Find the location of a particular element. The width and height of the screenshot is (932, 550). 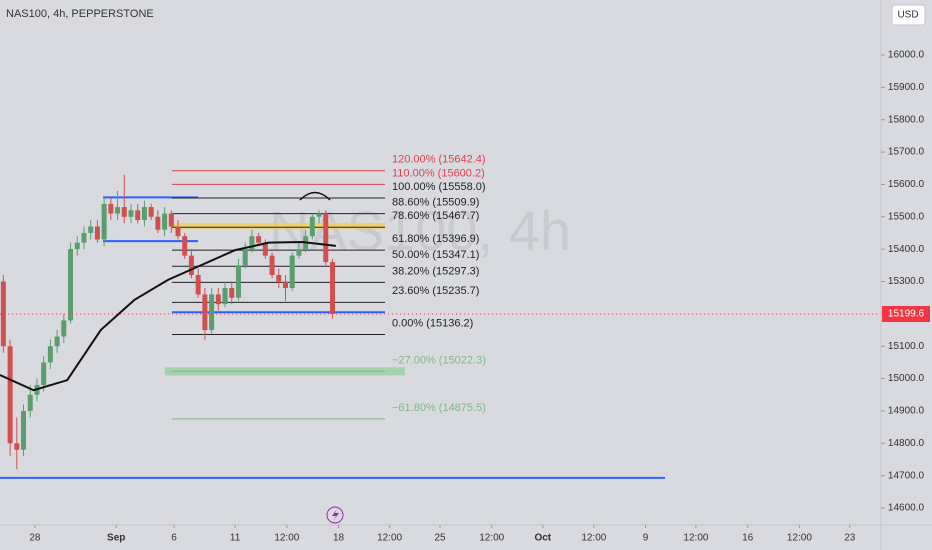

watermark: NAS100, 4h is located at coordinates (420, 230).